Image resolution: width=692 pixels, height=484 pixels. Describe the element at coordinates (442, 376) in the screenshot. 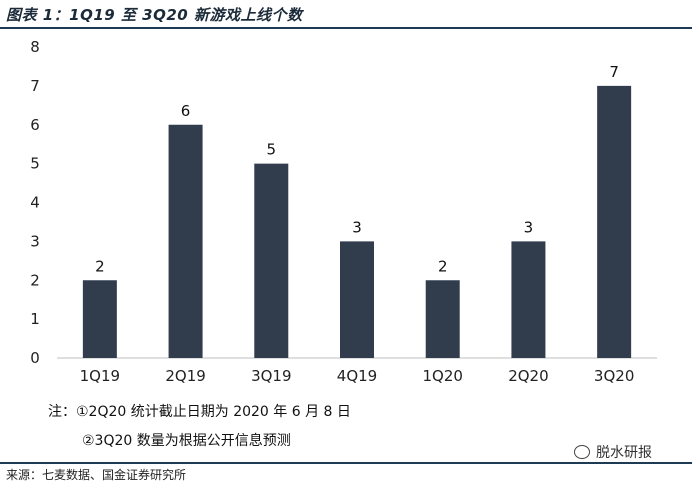

I see `x-tick-label: 1Q20` at that location.